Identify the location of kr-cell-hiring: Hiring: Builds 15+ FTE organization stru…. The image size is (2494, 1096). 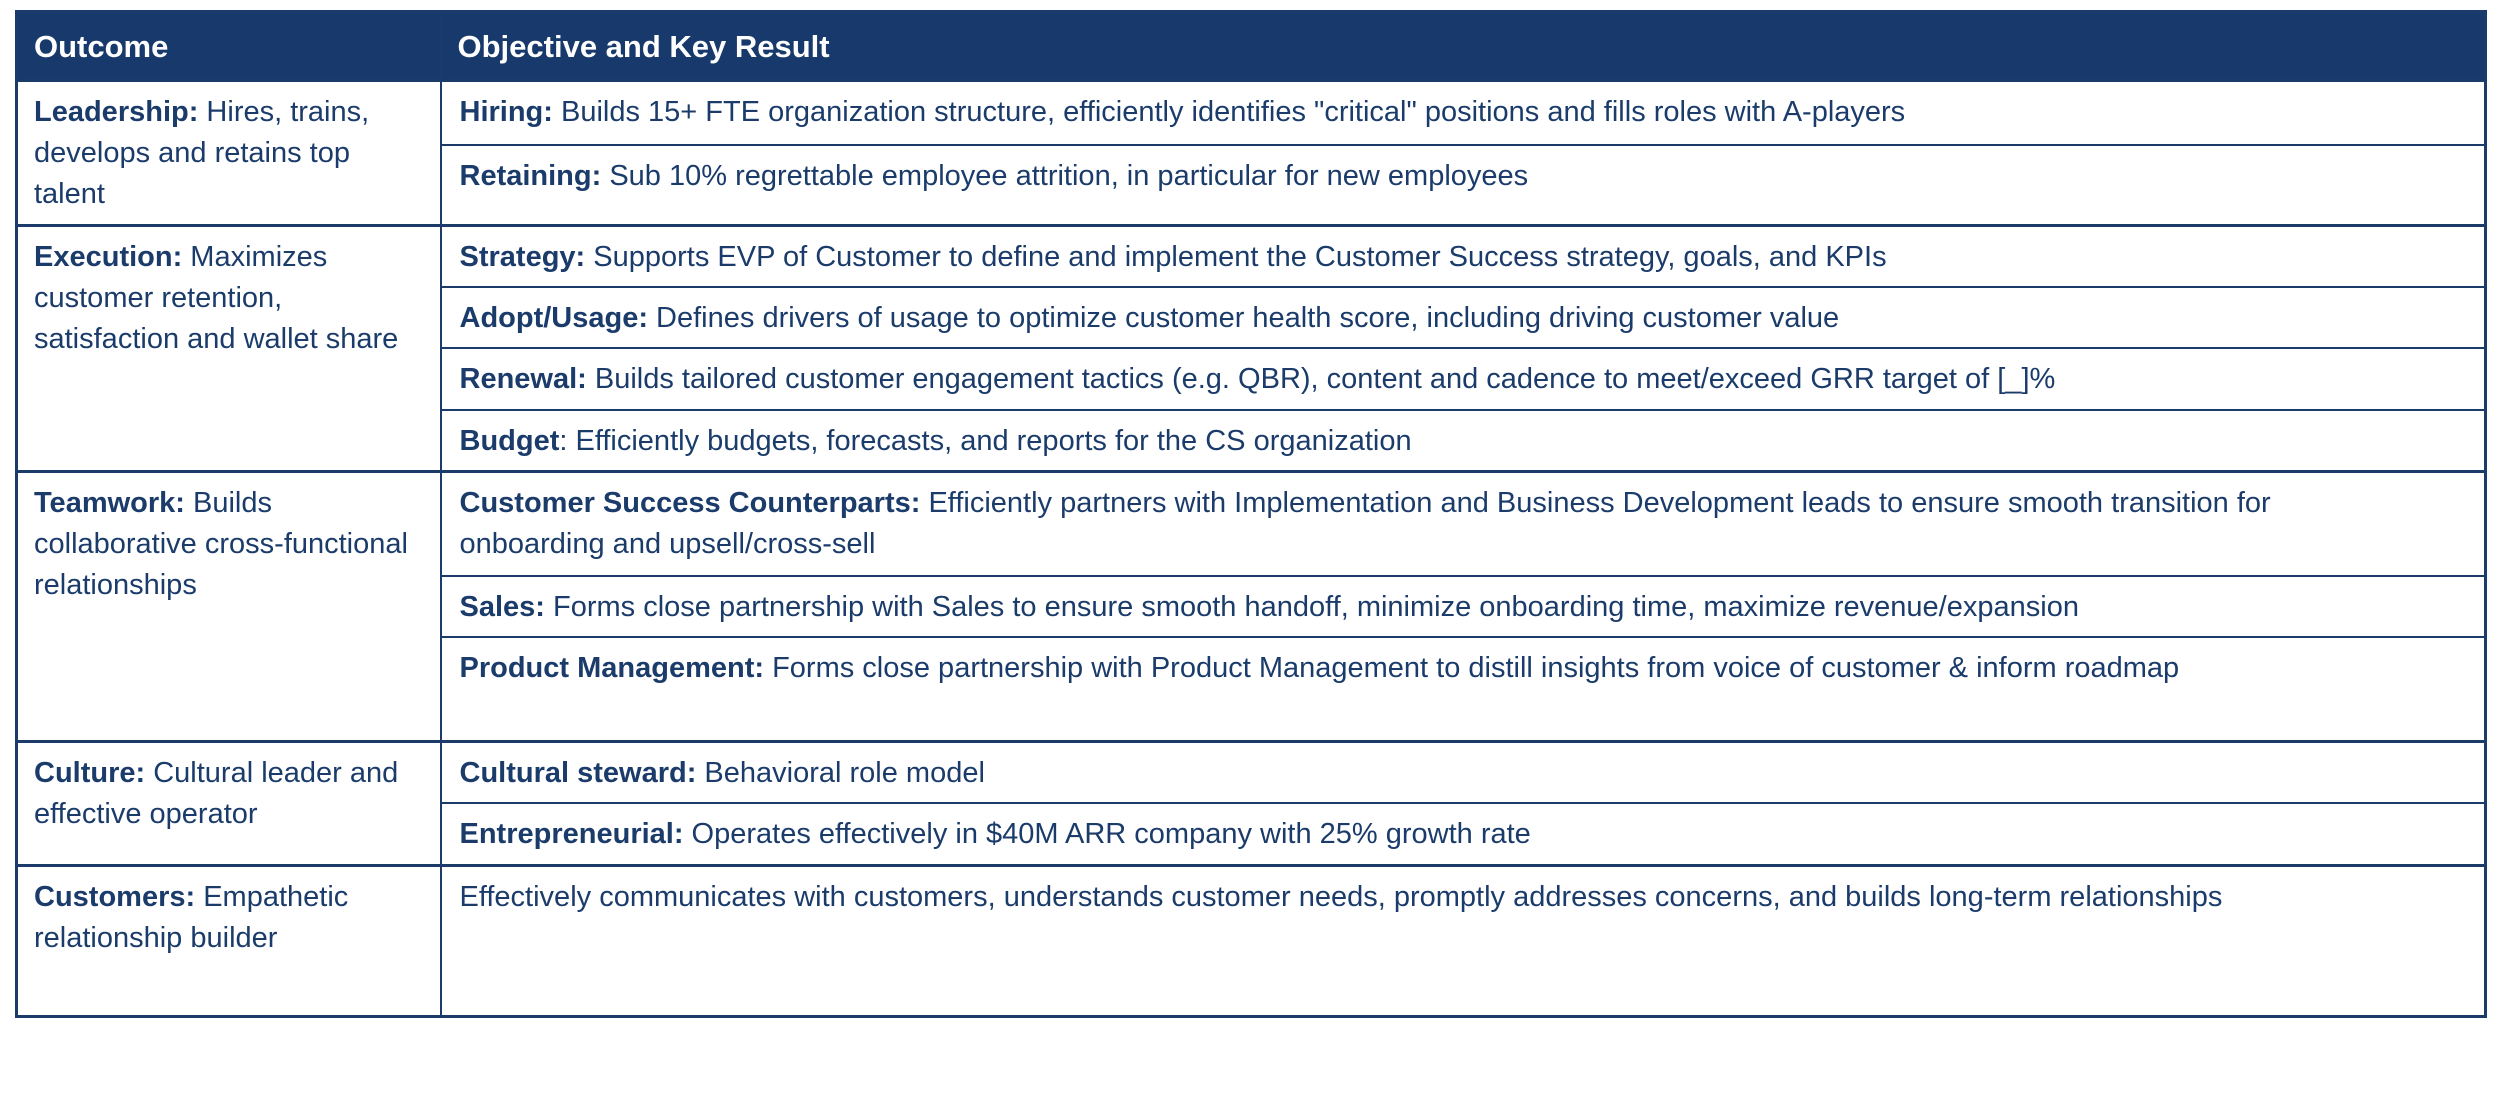
(1463, 113).